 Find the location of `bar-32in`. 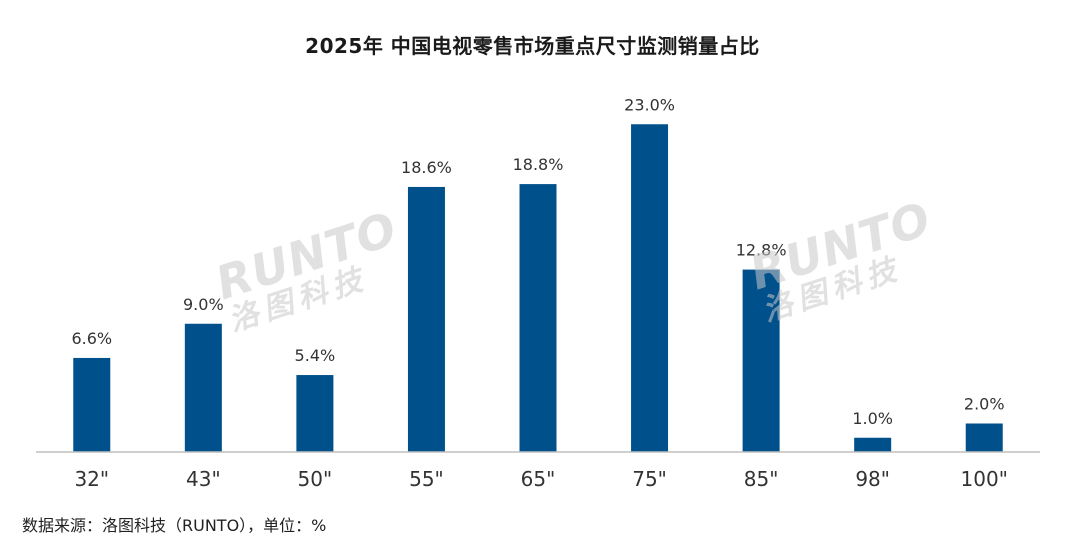

bar-32in is located at coordinates (92, 404).